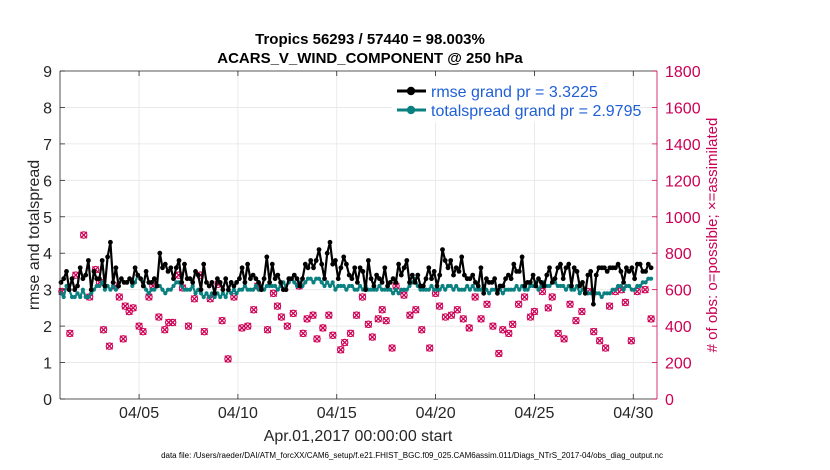 The image size is (830, 470). What do you see at coordinates (47, 72) in the screenshot?
I see `y-tick-label-left: 9` at bounding box center [47, 72].